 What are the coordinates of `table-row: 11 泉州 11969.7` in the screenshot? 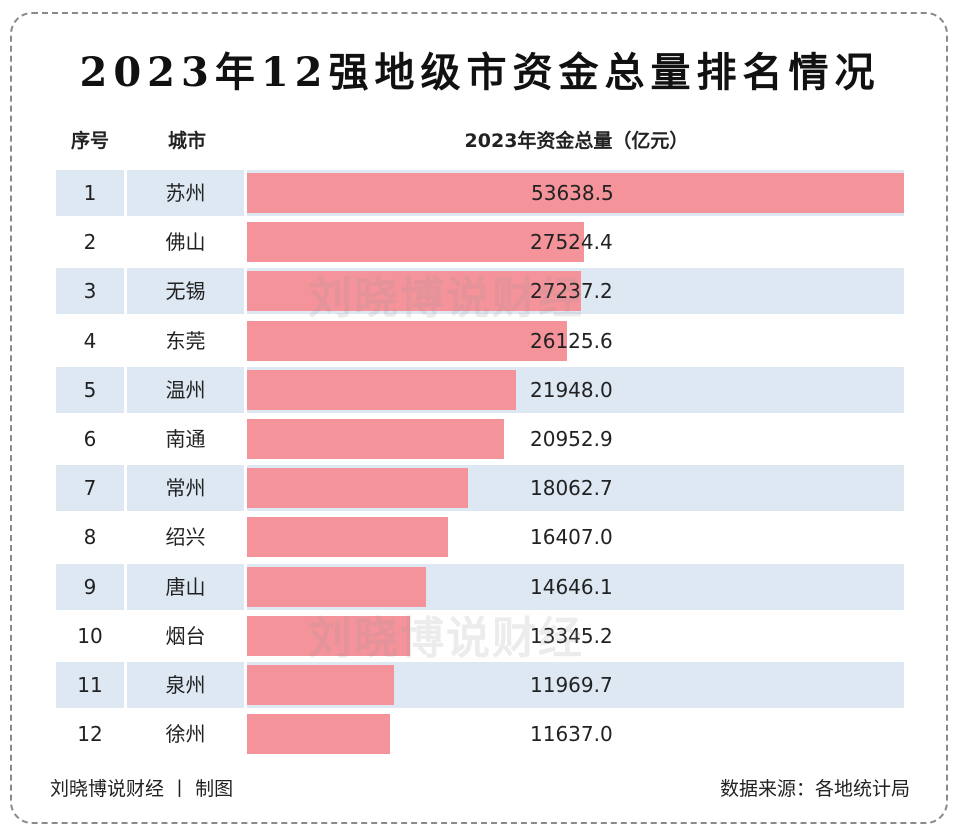 It's located at (480, 685).